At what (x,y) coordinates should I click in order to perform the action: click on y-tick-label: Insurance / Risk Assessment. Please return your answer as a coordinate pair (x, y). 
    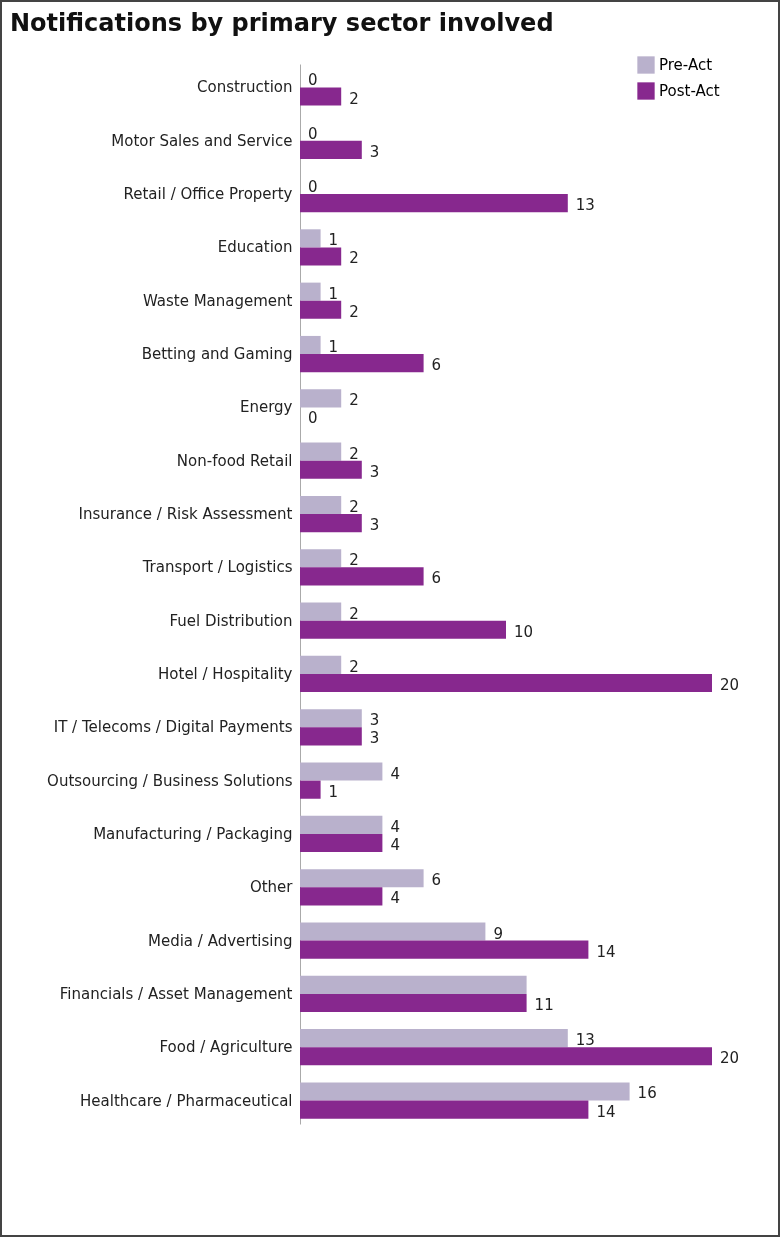
    Looking at the image, I should click on (185, 514).